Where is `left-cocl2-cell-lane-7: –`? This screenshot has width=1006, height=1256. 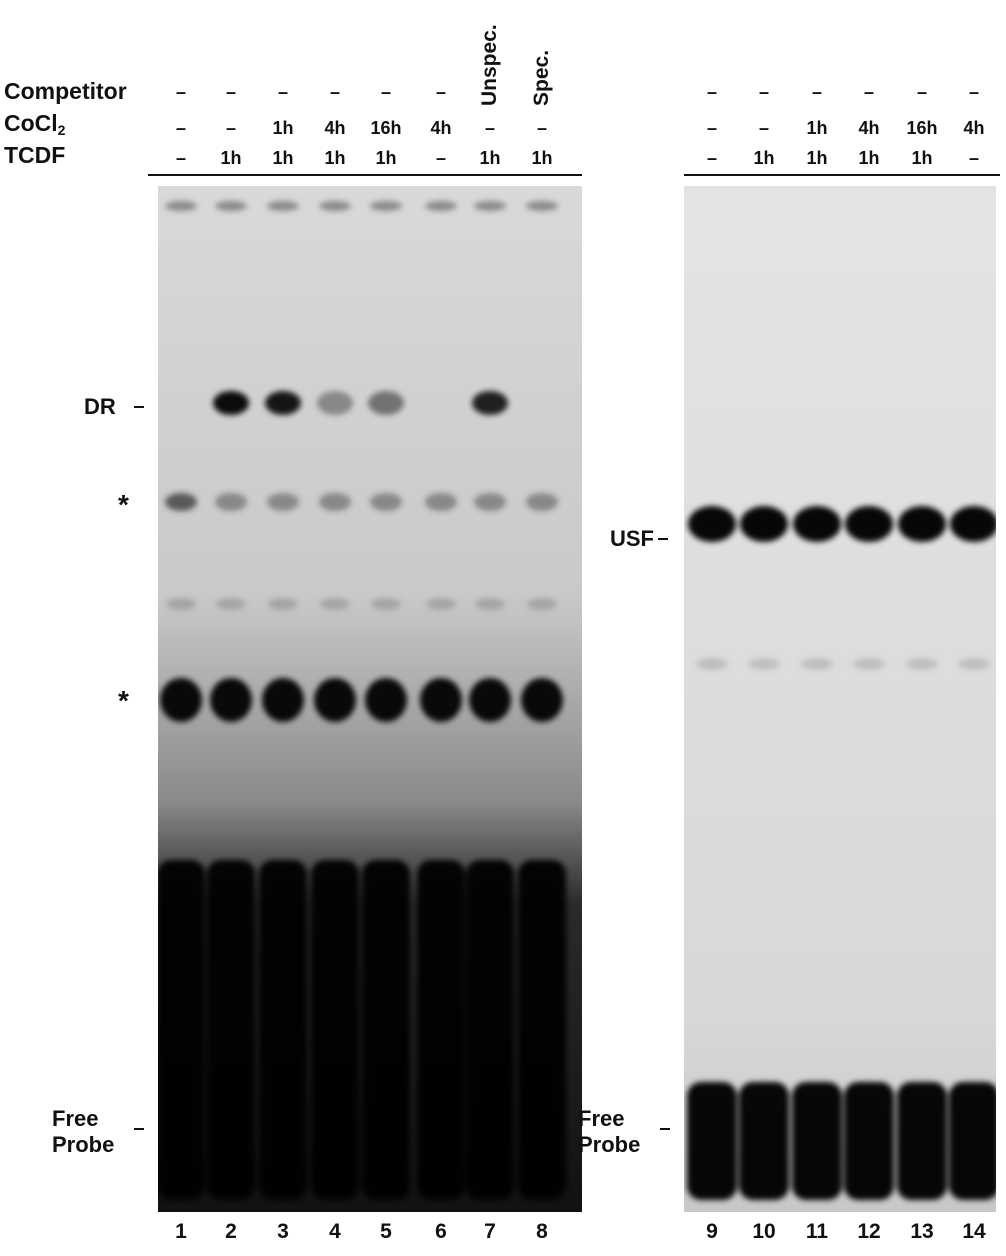
left-cocl2-cell-lane-7: – is located at coordinates (489, 128).